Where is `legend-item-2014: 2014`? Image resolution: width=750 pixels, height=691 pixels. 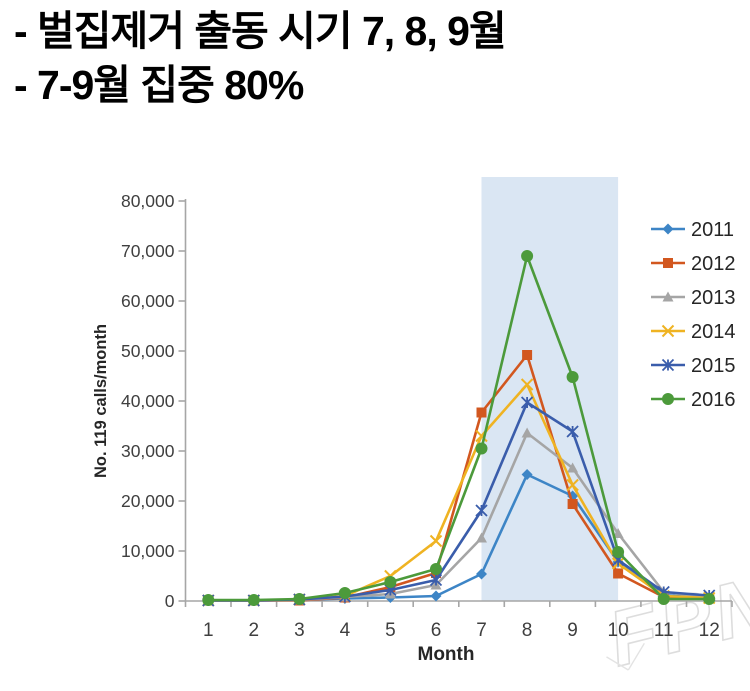
legend-item-2014: 2014 is located at coordinates (693, 332).